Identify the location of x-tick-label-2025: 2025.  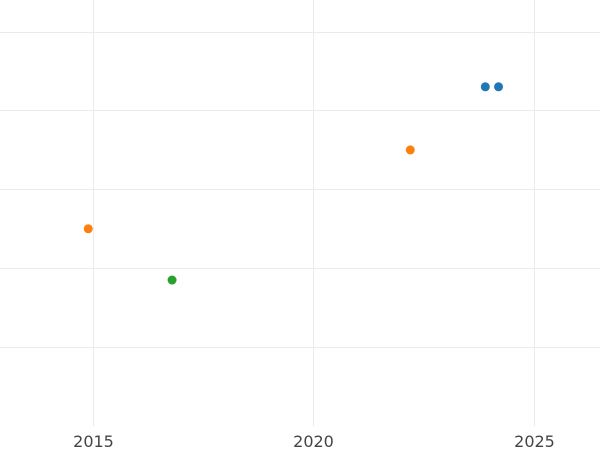
(534, 441).